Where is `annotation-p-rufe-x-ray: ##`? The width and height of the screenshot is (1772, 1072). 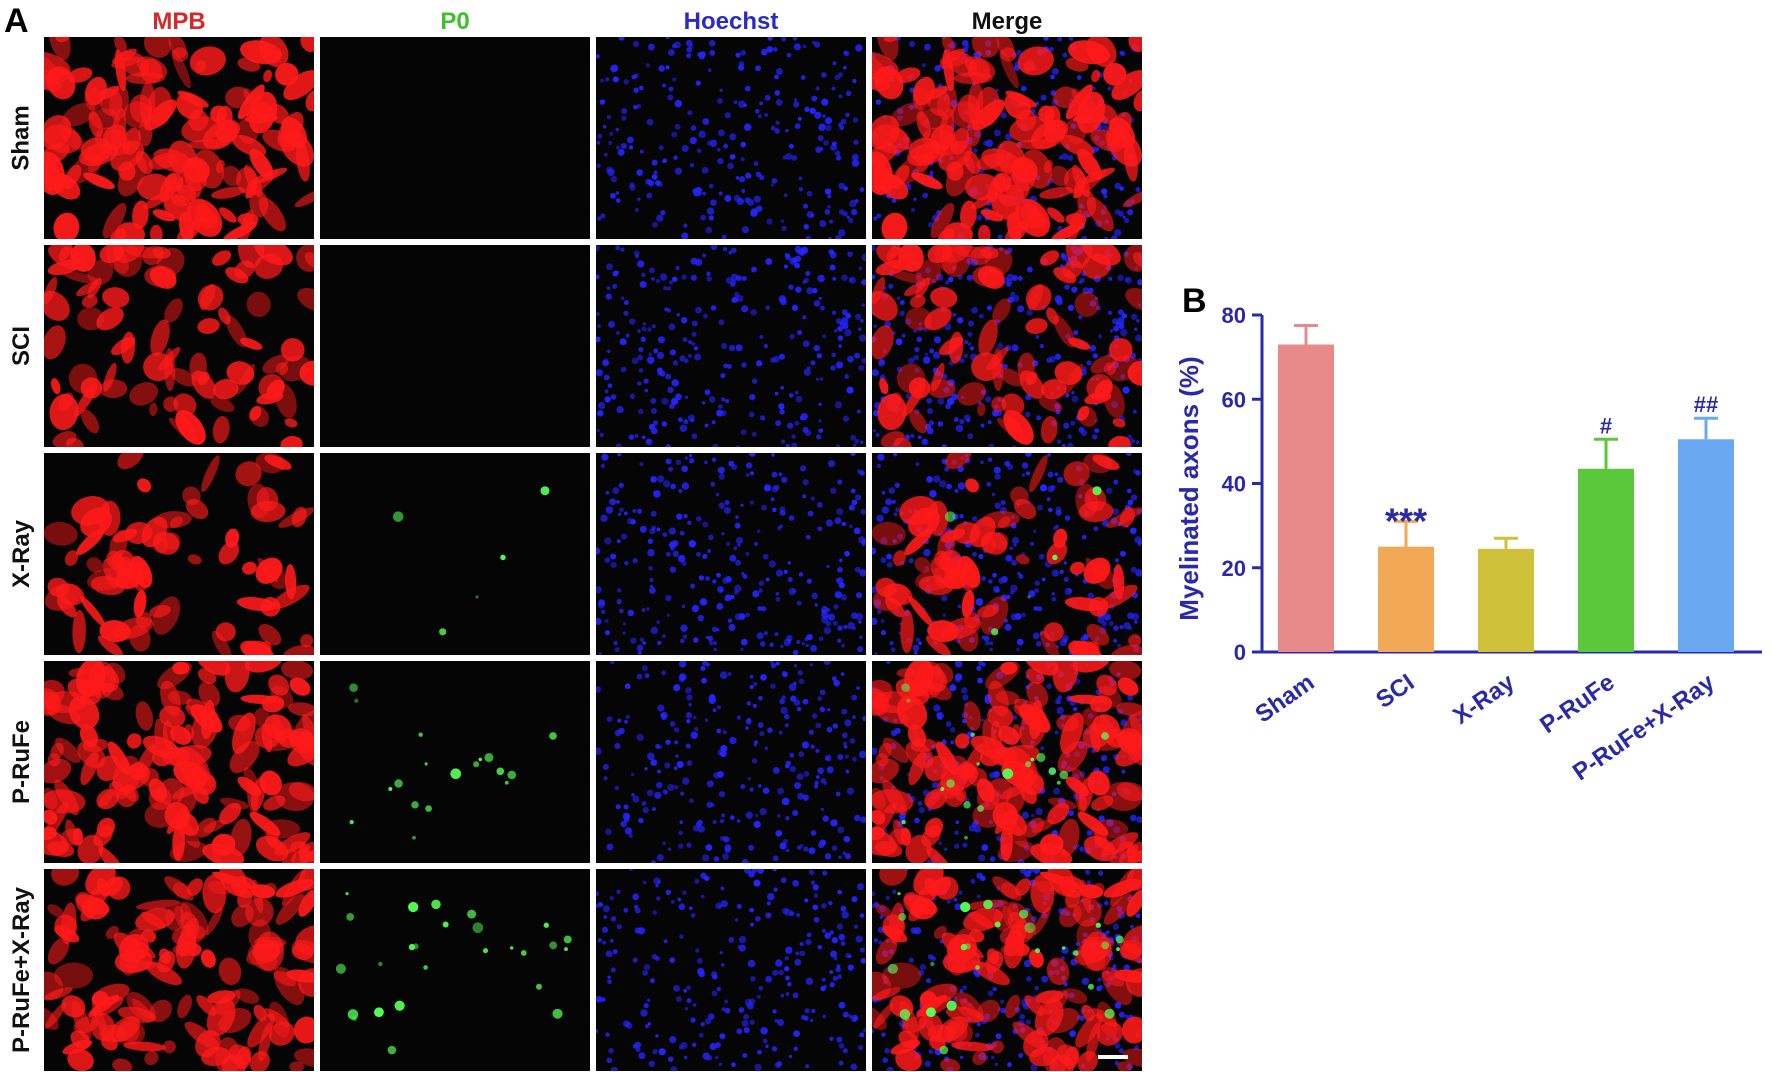
annotation-p-rufe-x-ray: ## is located at coordinates (1706, 404).